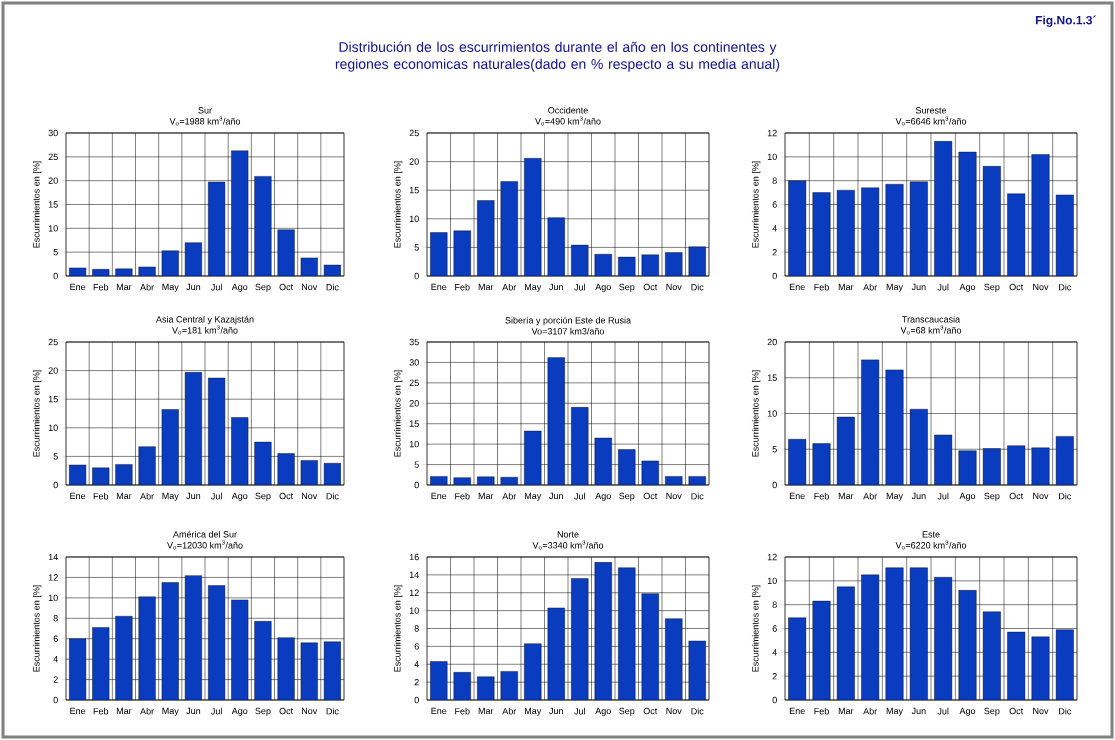 This screenshot has height=740, width=1115. What do you see at coordinates (414, 342) in the screenshot?
I see `y-tick-label: 35` at bounding box center [414, 342].